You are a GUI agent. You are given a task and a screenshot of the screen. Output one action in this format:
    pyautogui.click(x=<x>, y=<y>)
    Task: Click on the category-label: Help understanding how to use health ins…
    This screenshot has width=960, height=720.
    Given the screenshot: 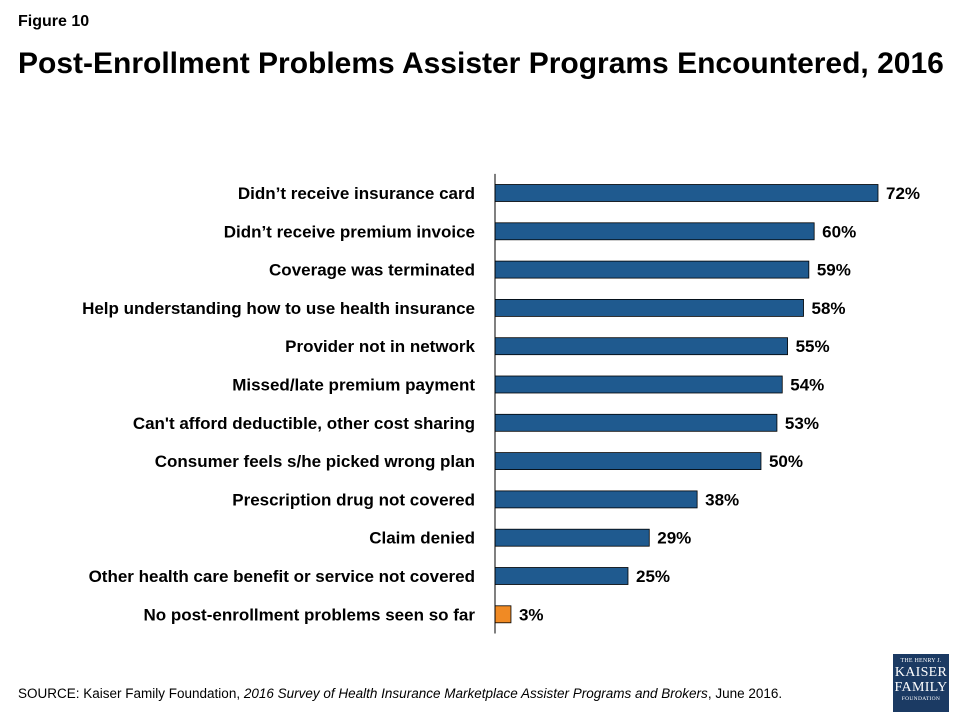 What is the action you would take?
    pyautogui.click(x=278, y=308)
    